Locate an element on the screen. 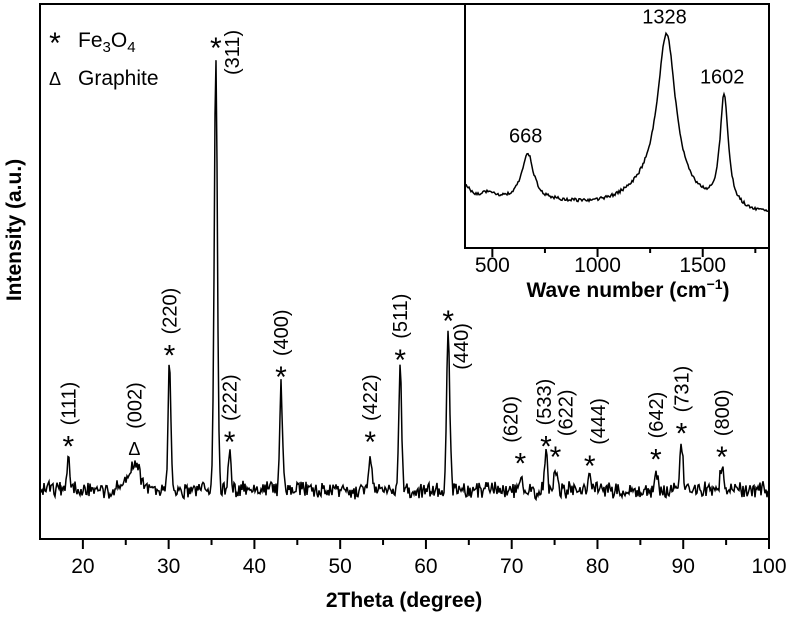 The width and height of the screenshot is (787, 620). x-tick-label: 70 is located at coordinates (511, 566).